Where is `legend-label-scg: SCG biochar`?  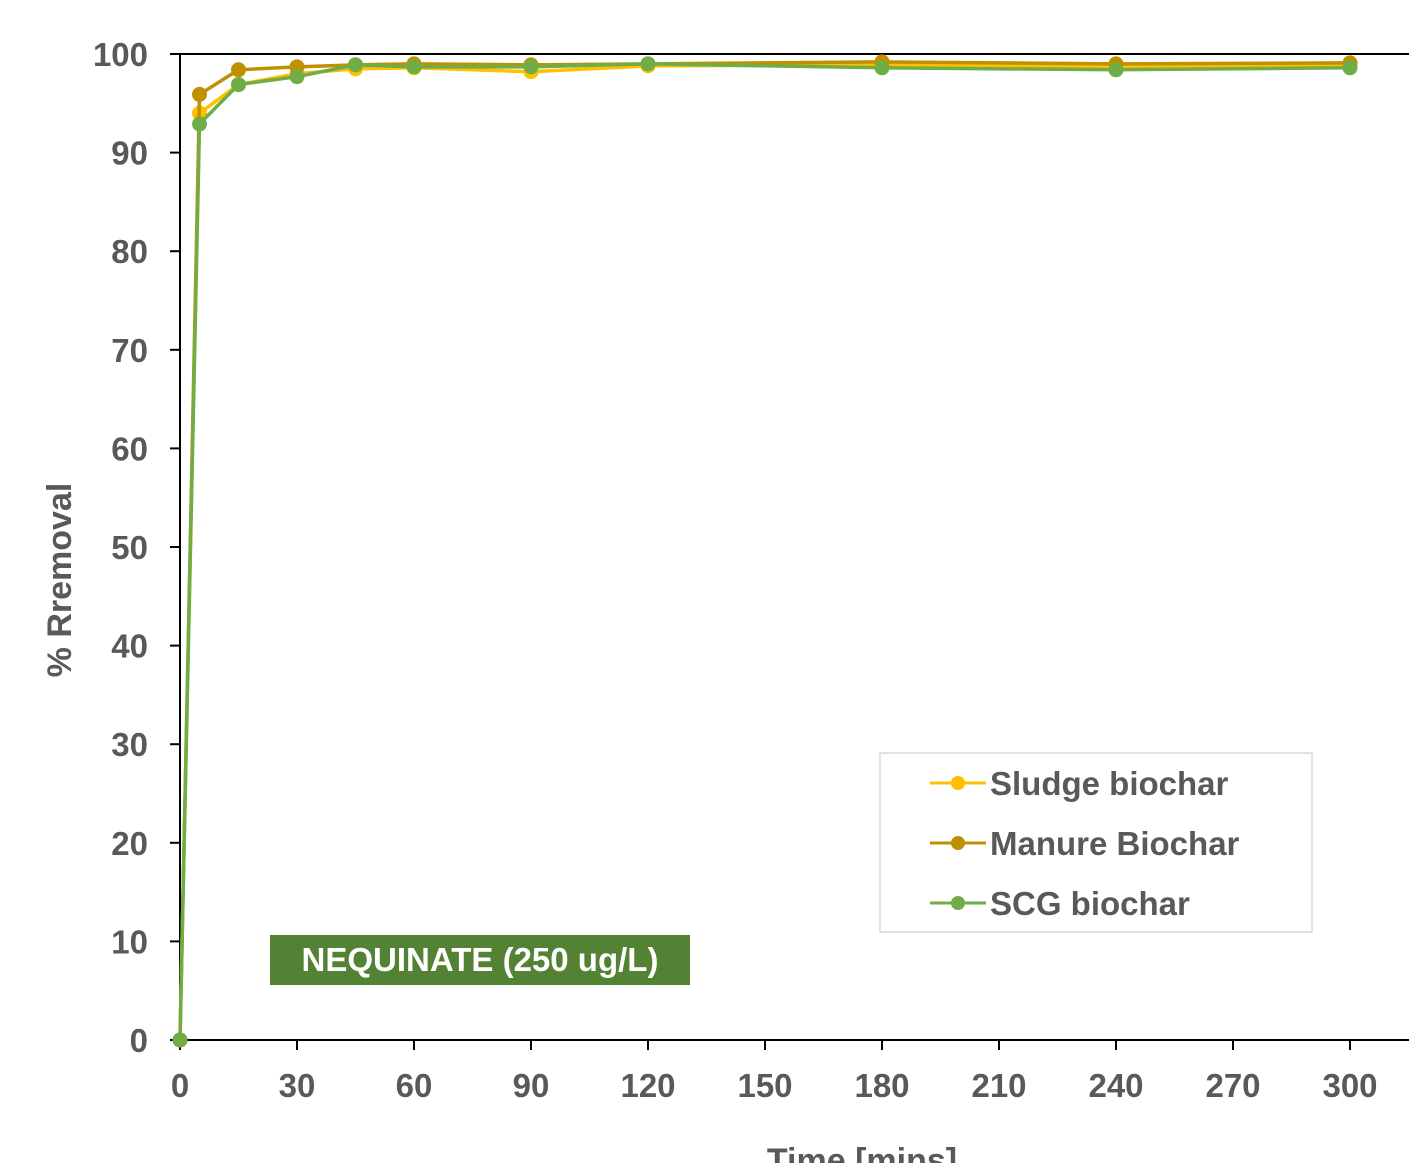 legend-label-scg: SCG biochar is located at coordinates (1090, 903).